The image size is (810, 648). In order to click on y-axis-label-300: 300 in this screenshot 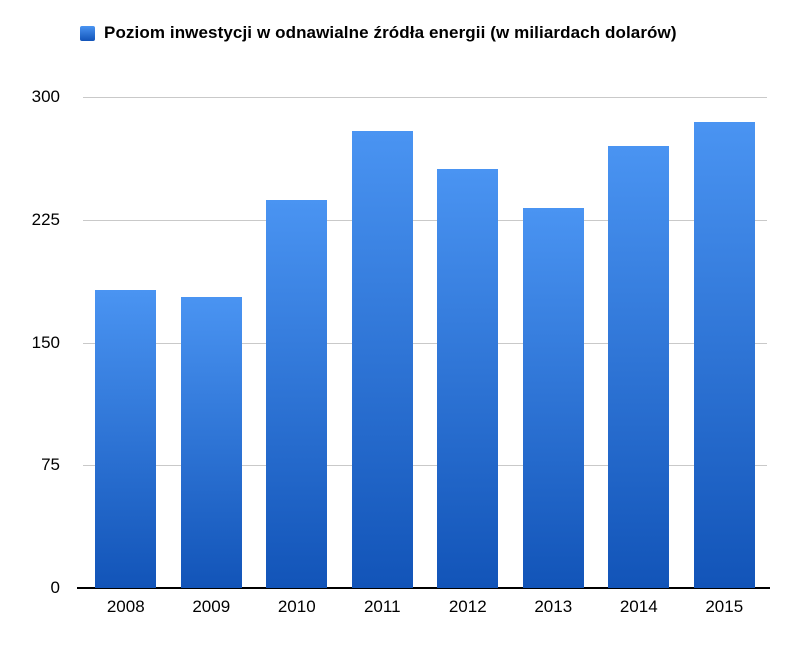, I will do `click(45, 96)`.